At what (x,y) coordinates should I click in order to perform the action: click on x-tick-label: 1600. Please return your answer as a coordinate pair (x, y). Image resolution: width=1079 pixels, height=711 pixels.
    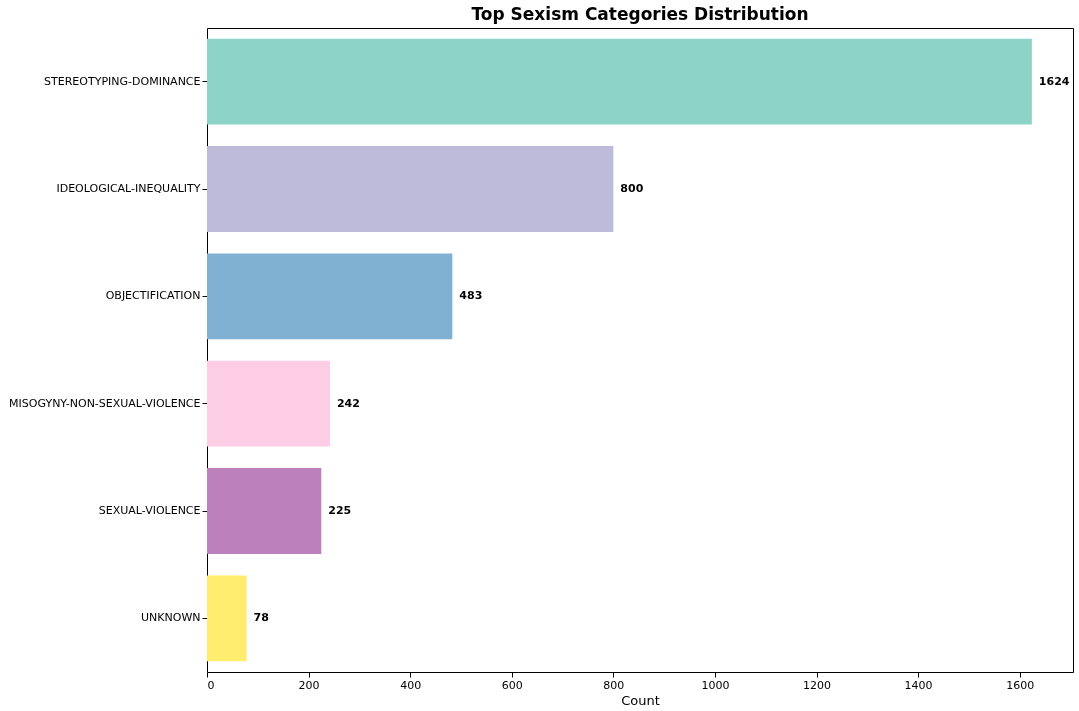
    Looking at the image, I should click on (1020, 685).